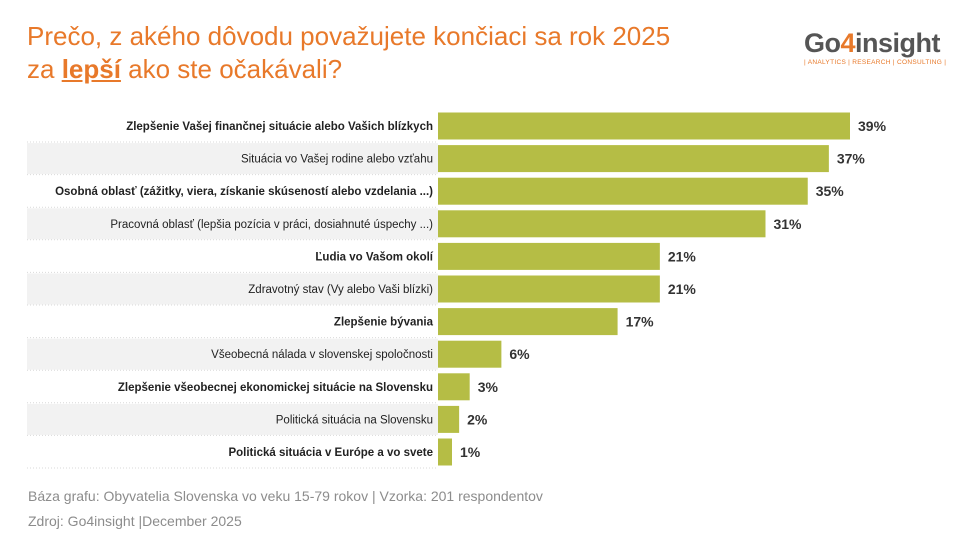  What do you see at coordinates (488, 387) in the screenshot?
I see `value-label: 3%` at bounding box center [488, 387].